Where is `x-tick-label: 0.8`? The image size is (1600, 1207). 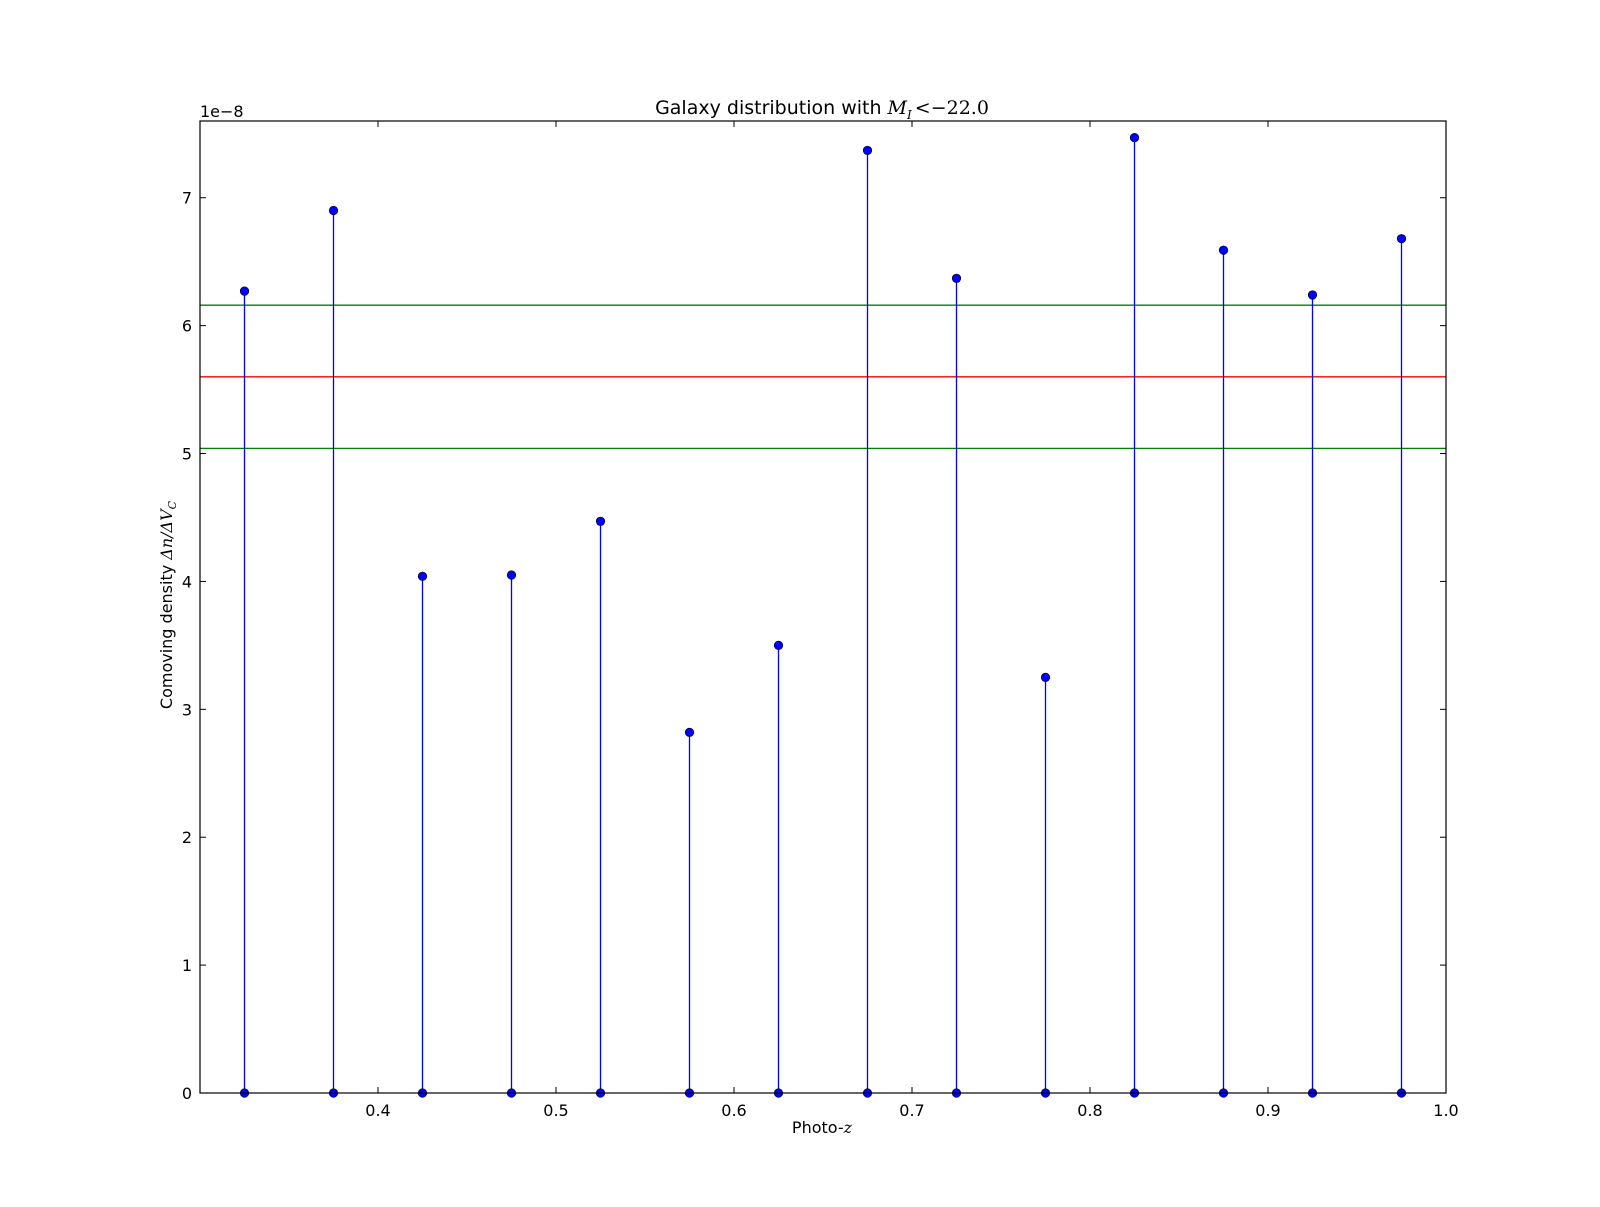
x-tick-label: 0.8 is located at coordinates (1089, 1110).